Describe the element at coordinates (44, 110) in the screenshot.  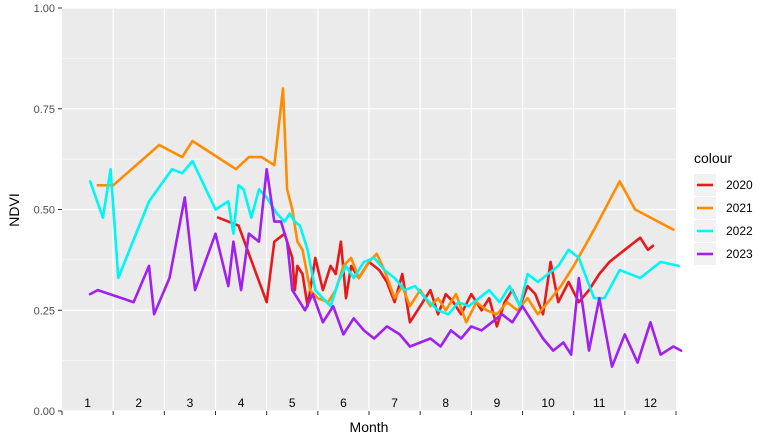
I see `y-tick-label: 0.75` at that location.